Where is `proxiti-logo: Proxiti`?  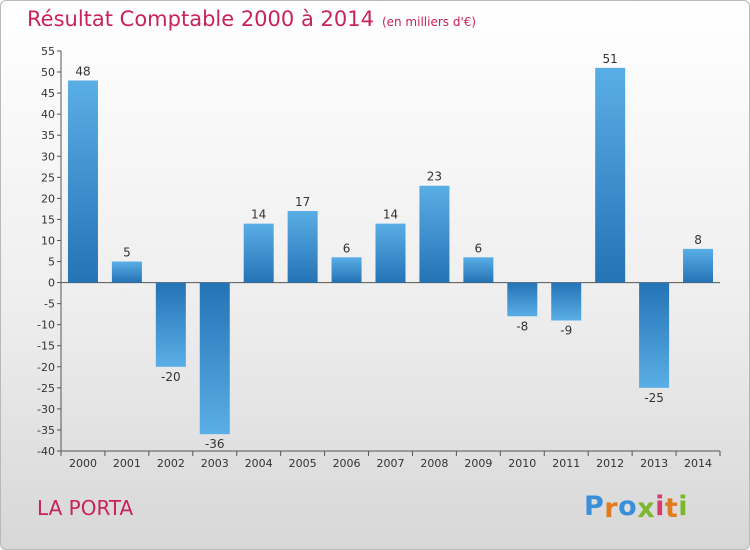 proxiti-logo: Proxiti is located at coordinates (636, 507).